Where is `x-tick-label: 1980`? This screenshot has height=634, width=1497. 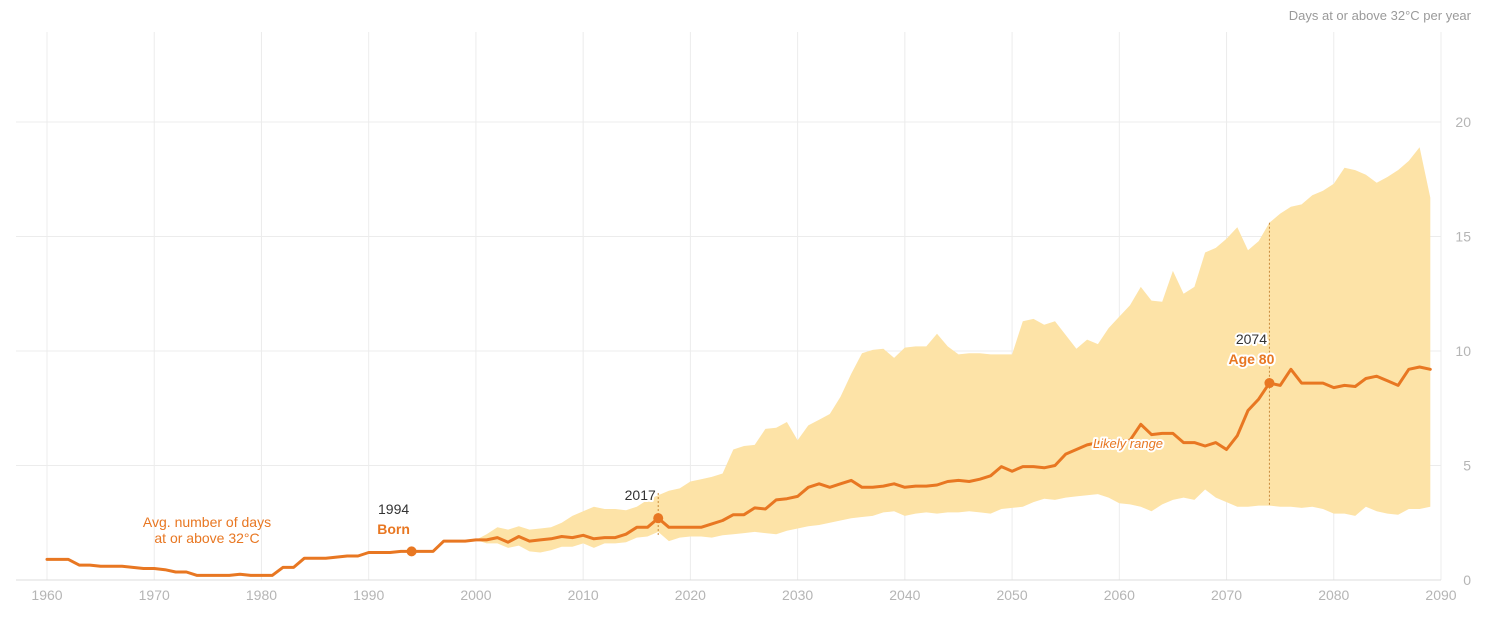
x-tick-label: 1980 is located at coordinates (261, 595).